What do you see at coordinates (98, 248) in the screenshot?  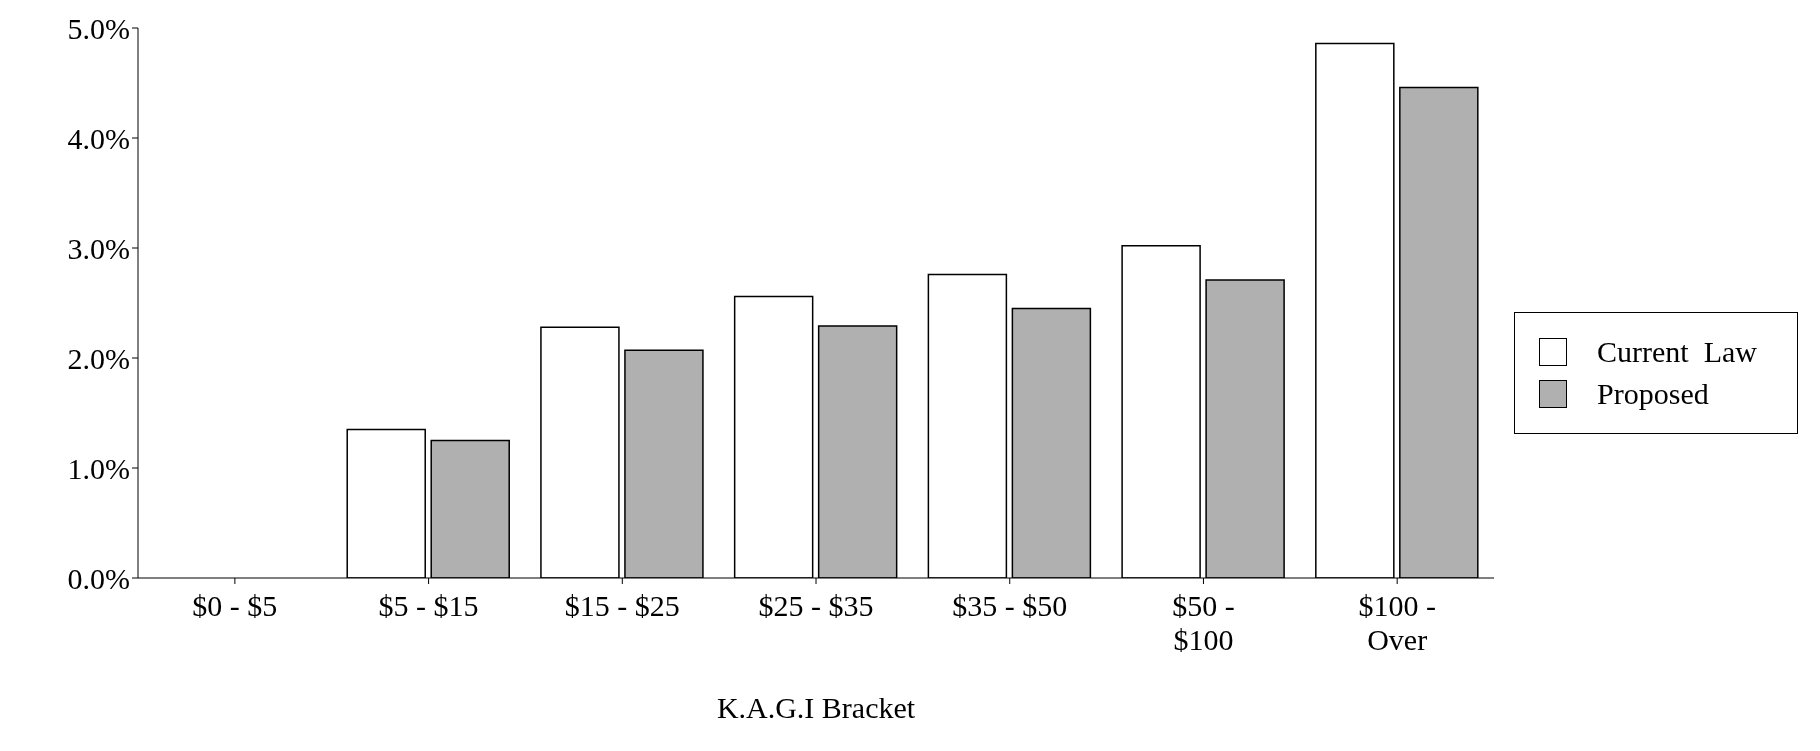 I see `y-tick-label: 3.0%` at bounding box center [98, 248].